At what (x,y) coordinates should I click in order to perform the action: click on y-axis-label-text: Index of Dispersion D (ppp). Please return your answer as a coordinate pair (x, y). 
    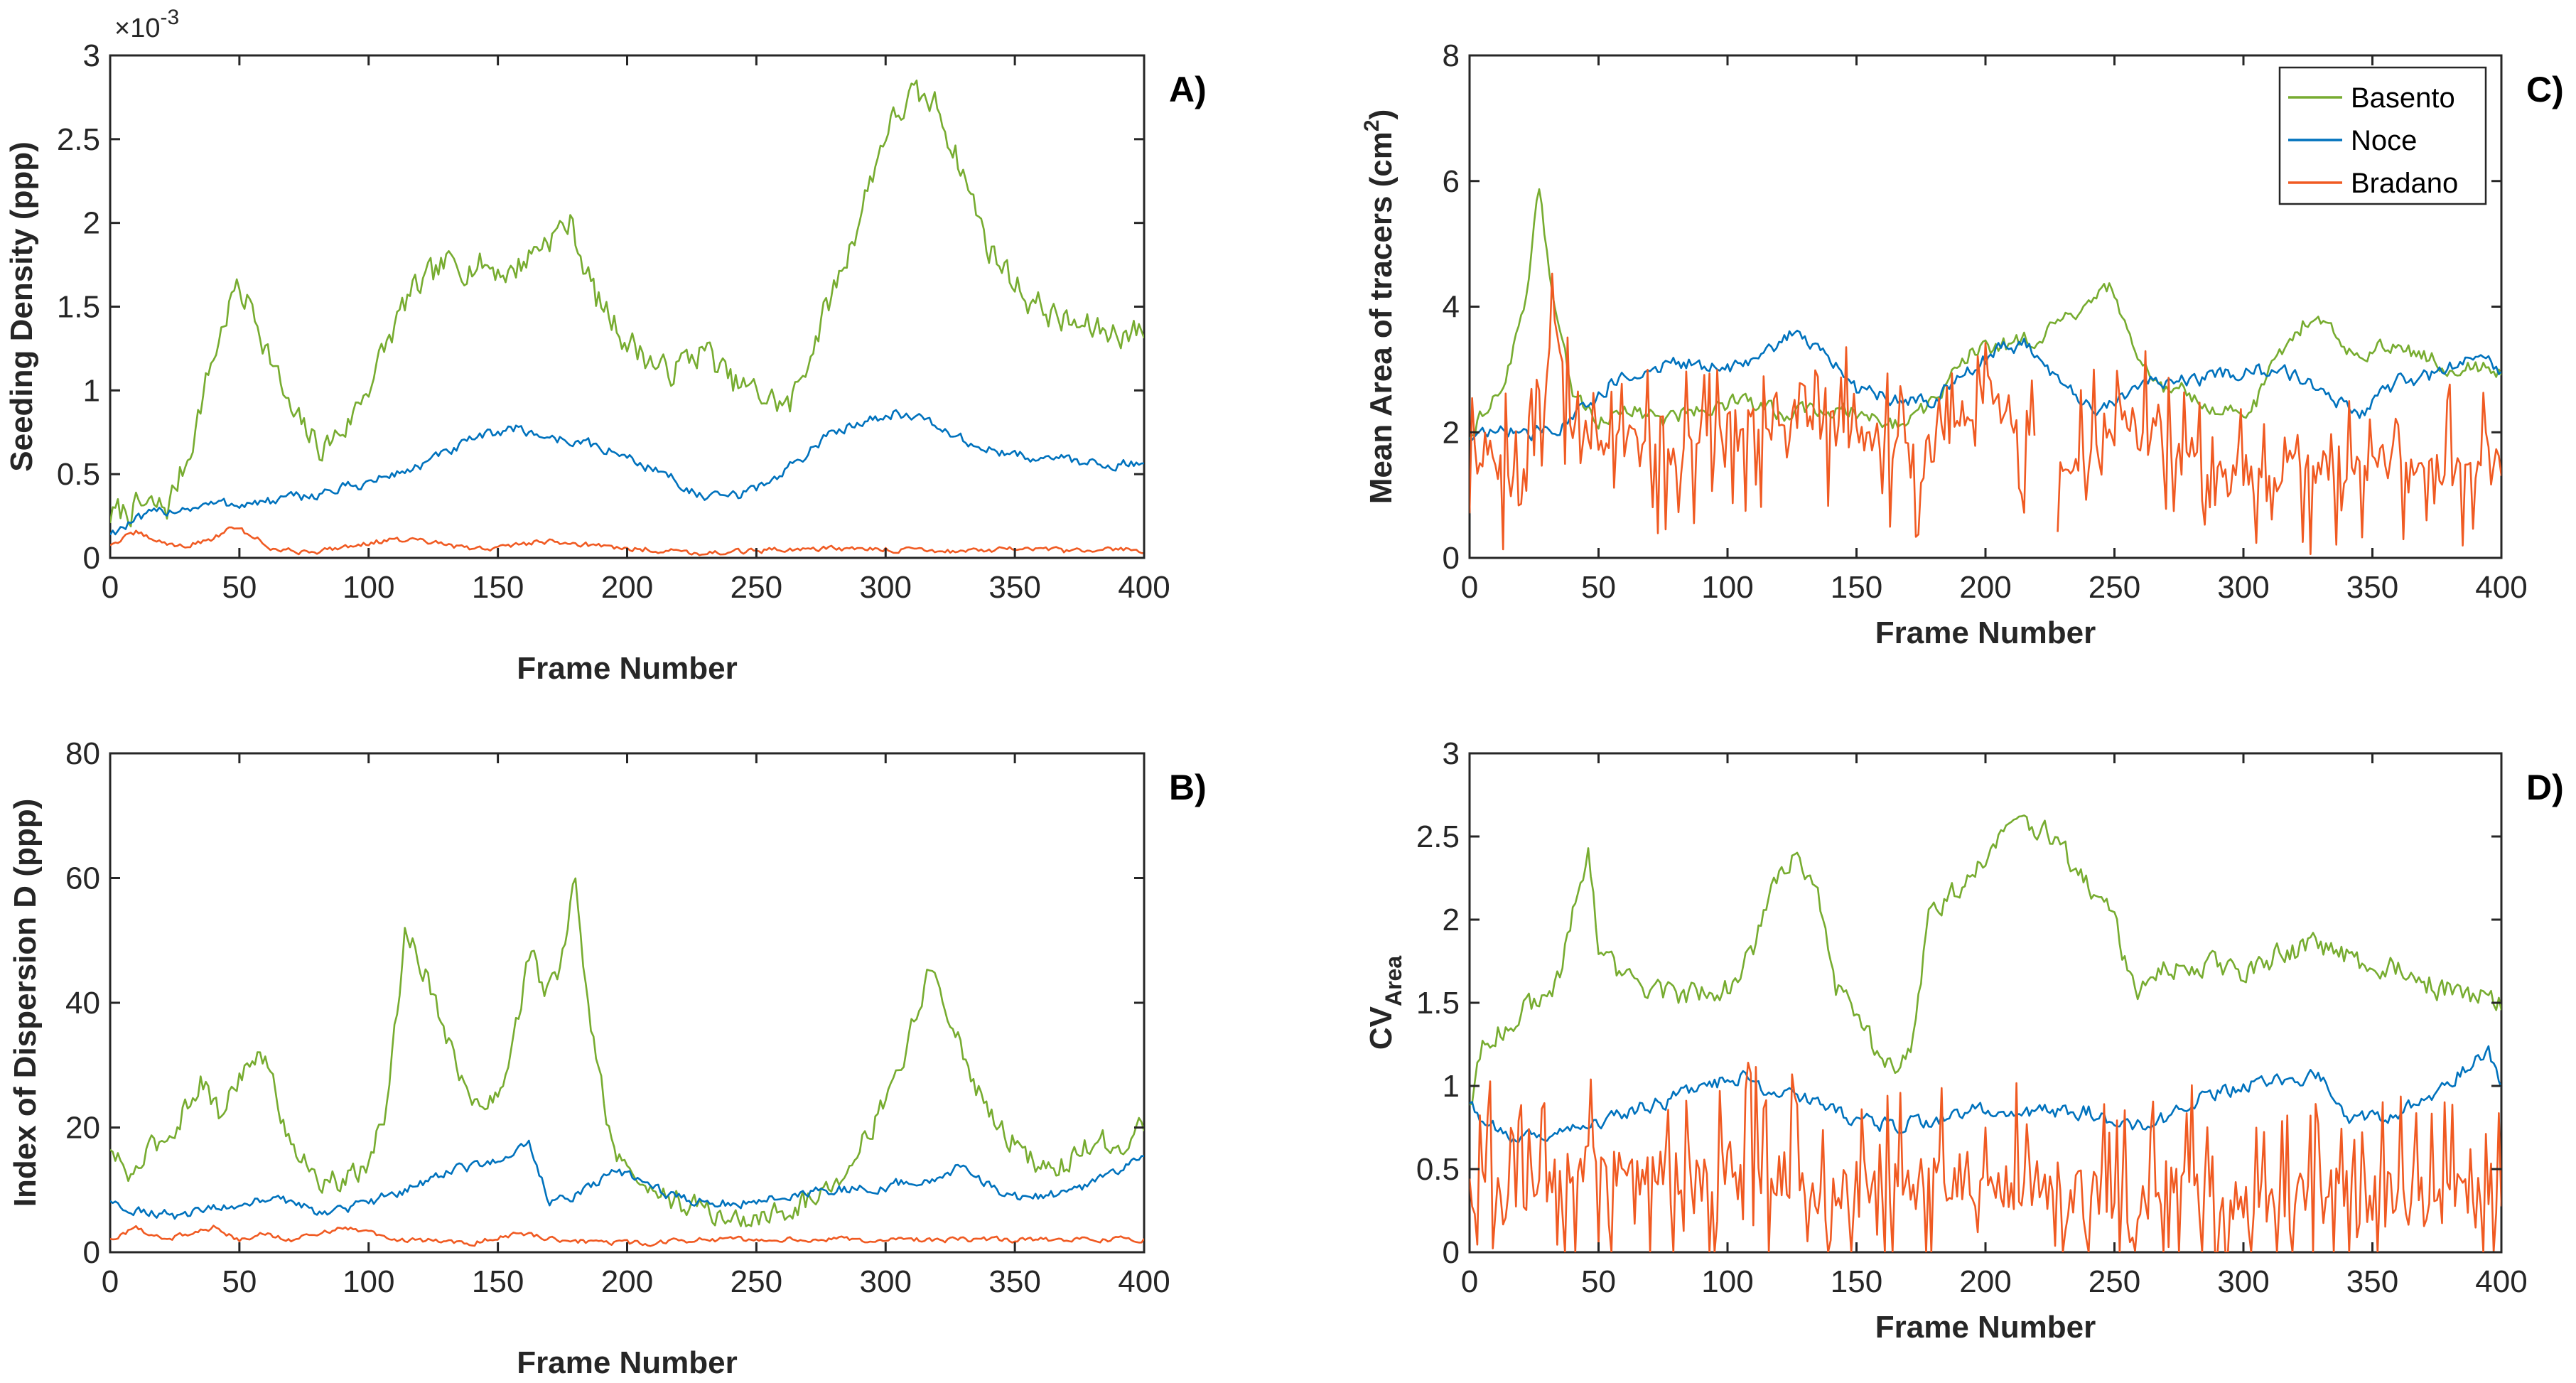
    Looking at the image, I should click on (26, 1003).